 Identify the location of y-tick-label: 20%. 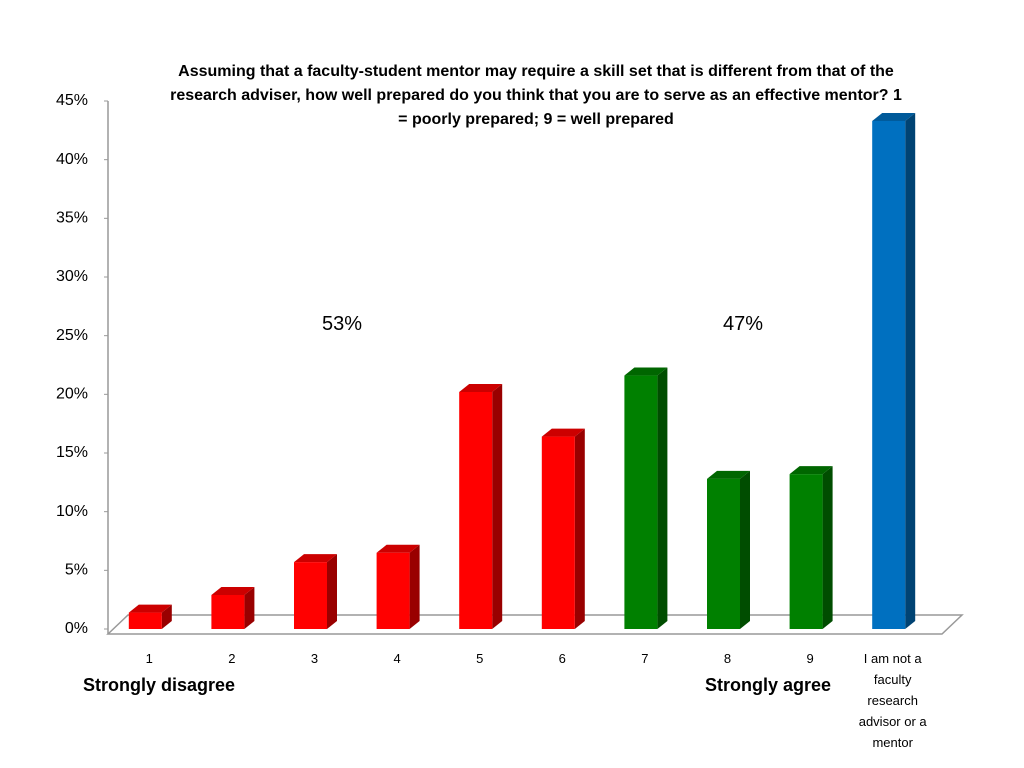
(72, 394).